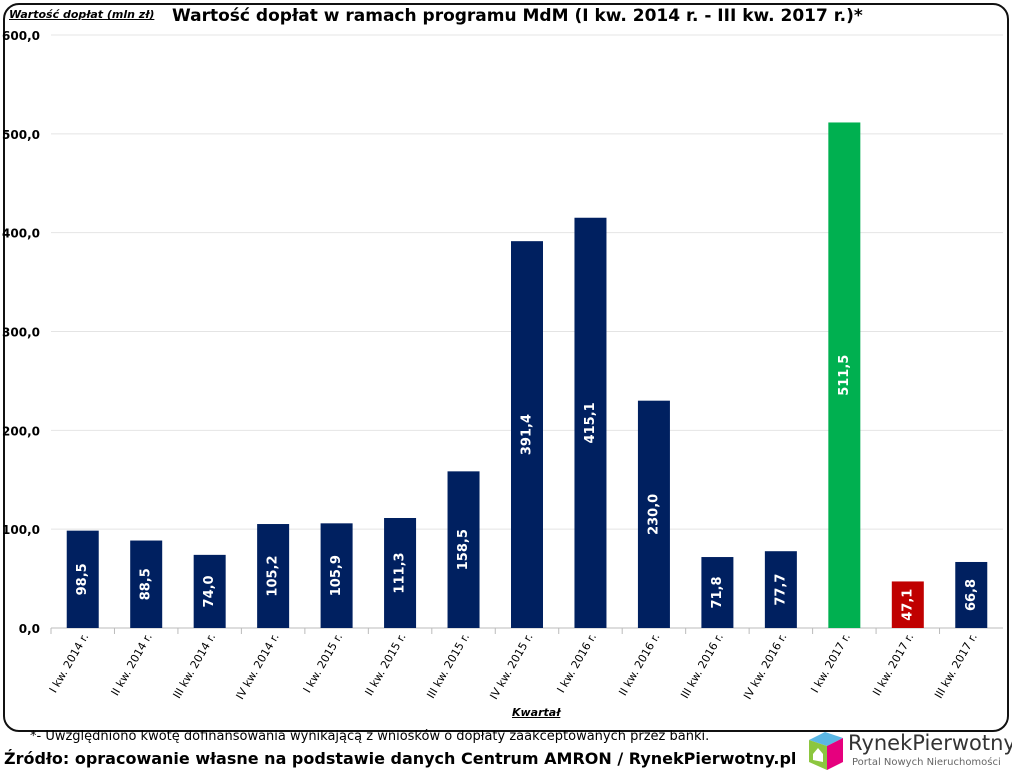 This screenshot has height=775, width=1012. I want to click on y-tick-label: 400,0, so click(21, 234).